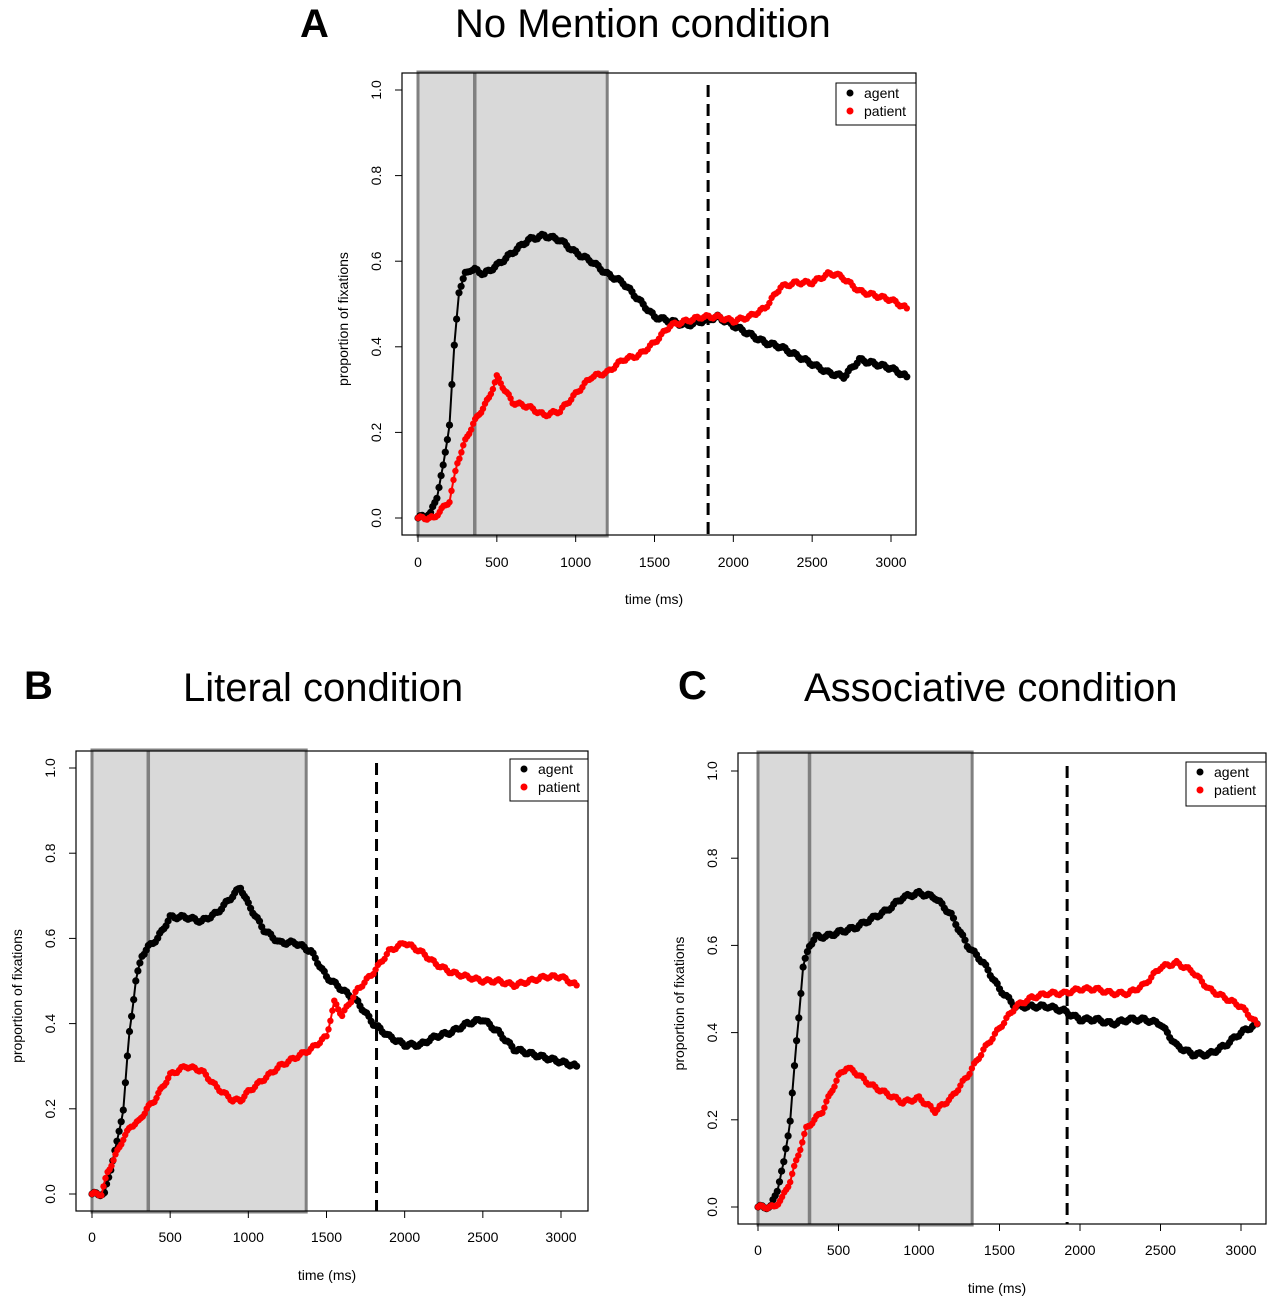 The width and height of the screenshot is (1274, 1303). I want to click on x-tick-label-a-500: 500, so click(497, 562).